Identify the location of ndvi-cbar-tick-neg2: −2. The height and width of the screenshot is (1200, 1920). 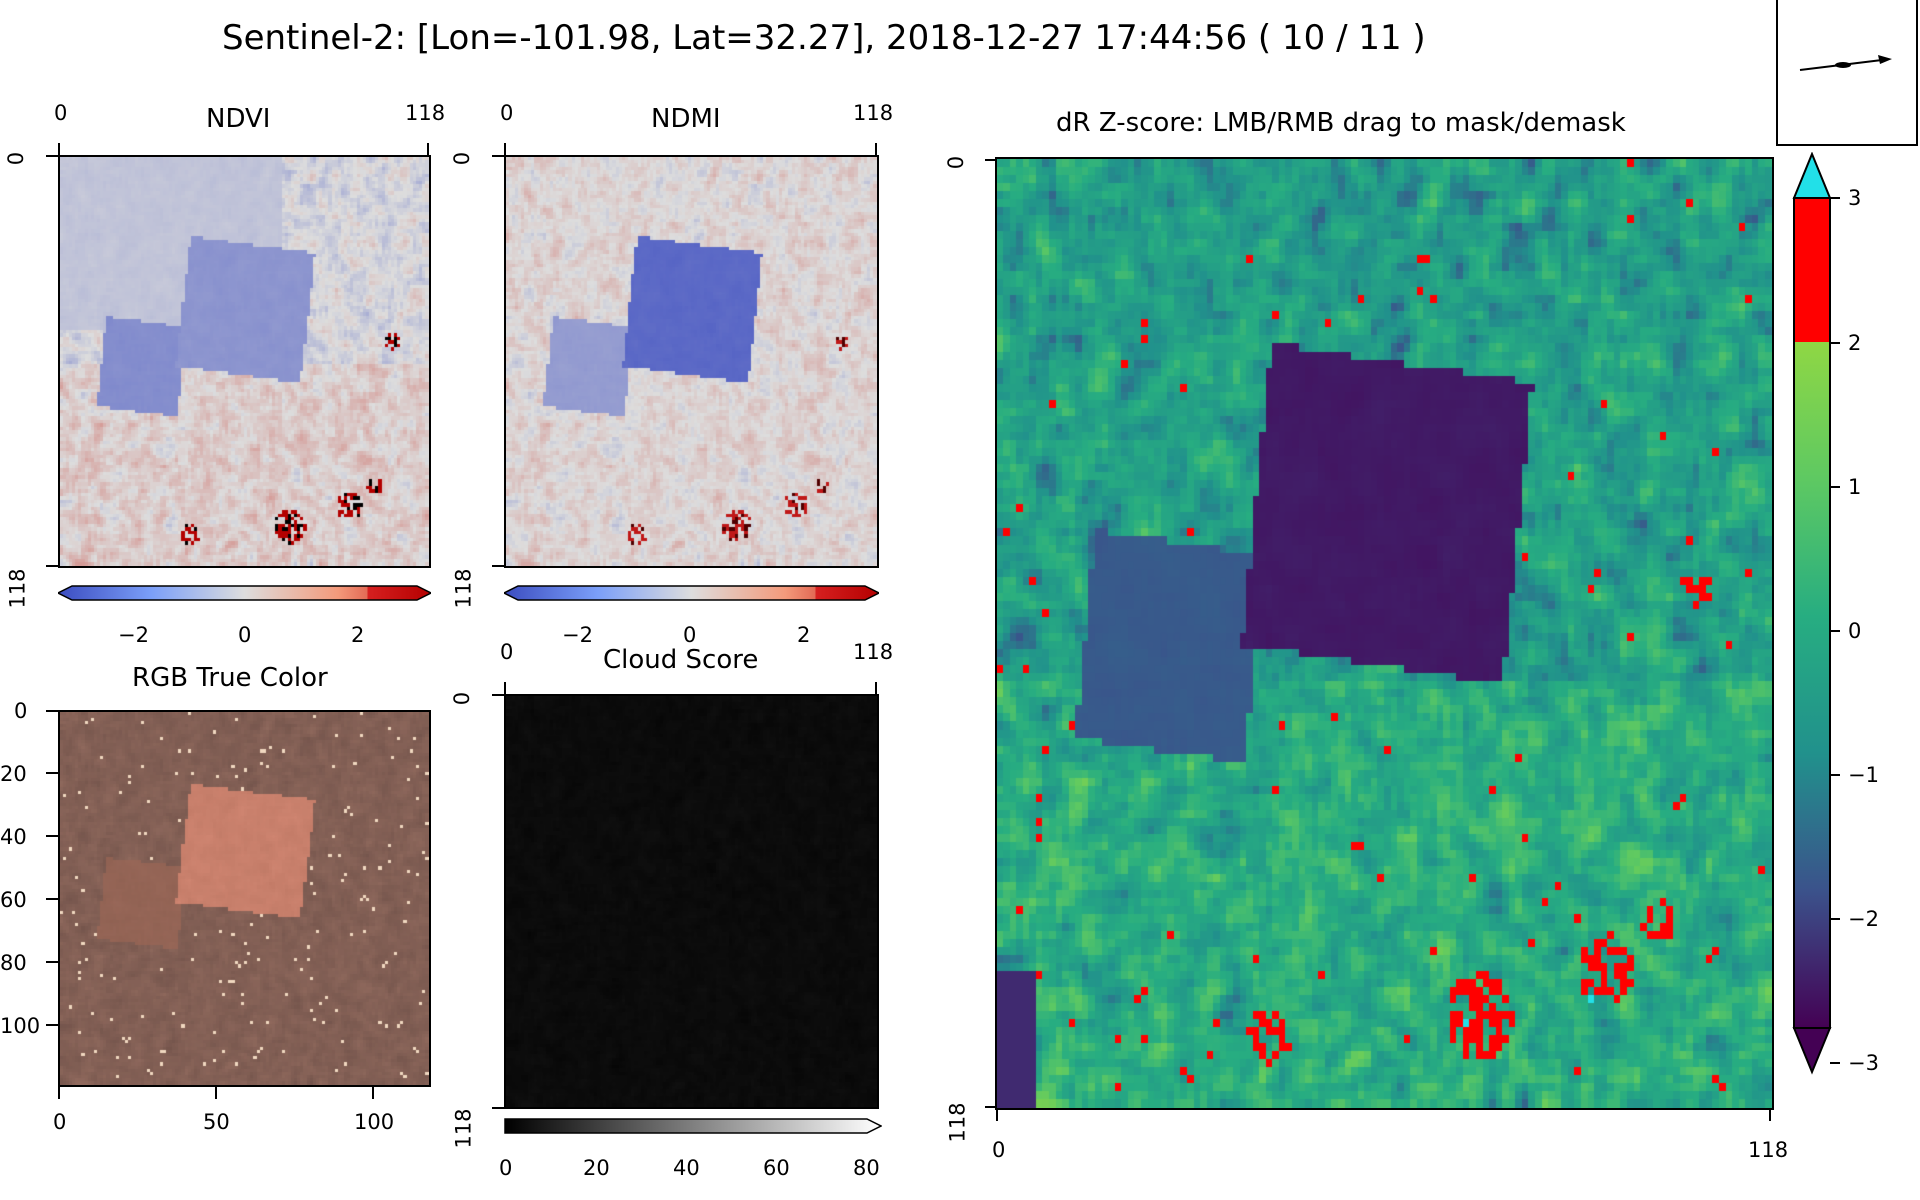
(133, 635).